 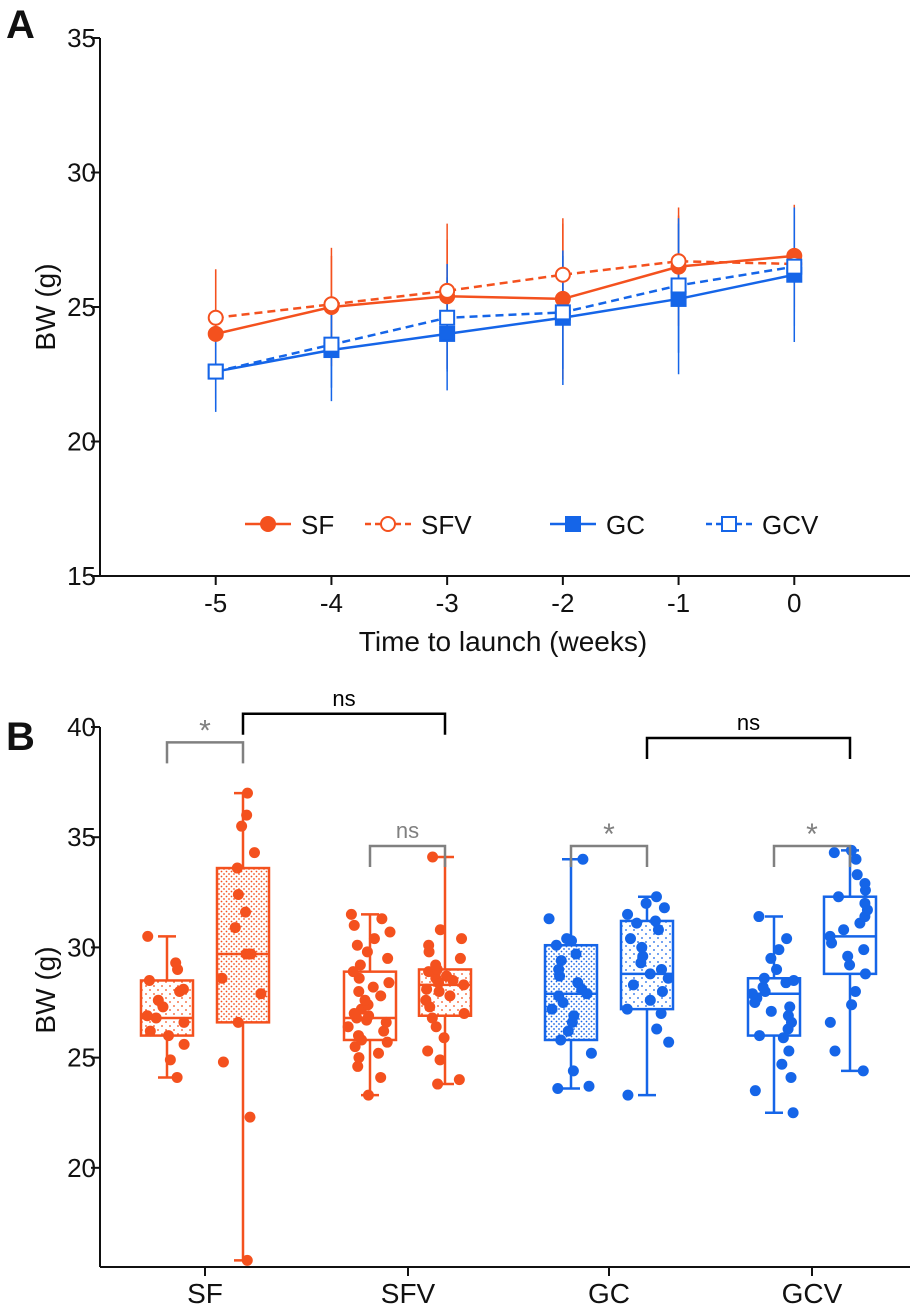 I want to click on panel-a-y-tick-label: 20, so click(x=81, y=442).